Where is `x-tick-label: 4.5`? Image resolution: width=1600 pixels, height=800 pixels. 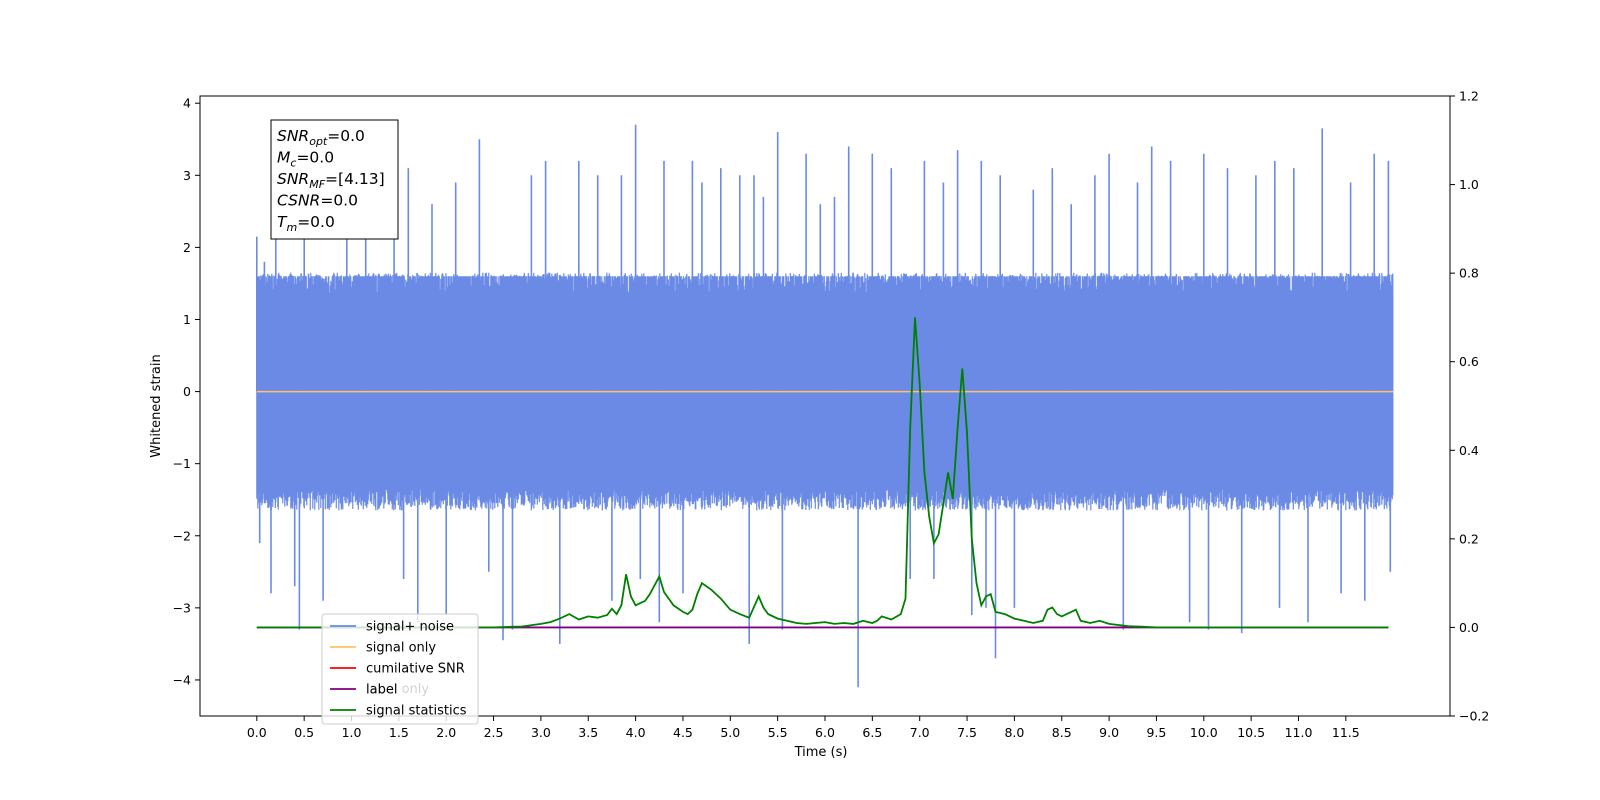
x-tick-label: 4.5 is located at coordinates (683, 732).